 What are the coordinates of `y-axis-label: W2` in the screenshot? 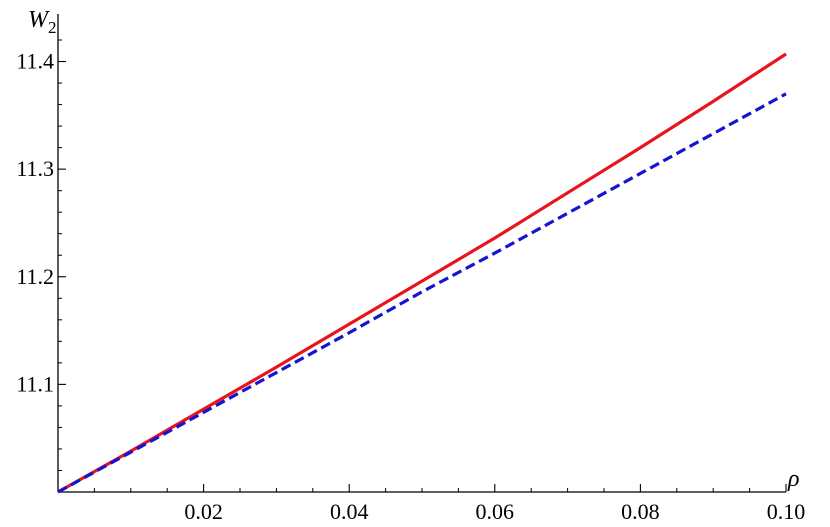 It's located at (42, 22).